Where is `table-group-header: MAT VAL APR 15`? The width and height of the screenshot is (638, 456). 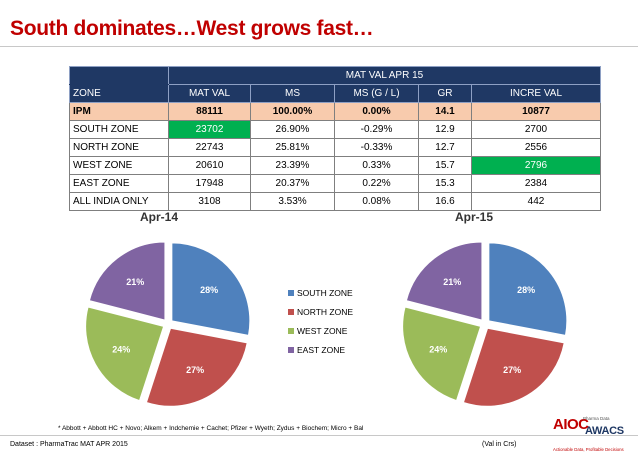
table-group-header: MAT VAL APR 15 is located at coordinates (384, 75).